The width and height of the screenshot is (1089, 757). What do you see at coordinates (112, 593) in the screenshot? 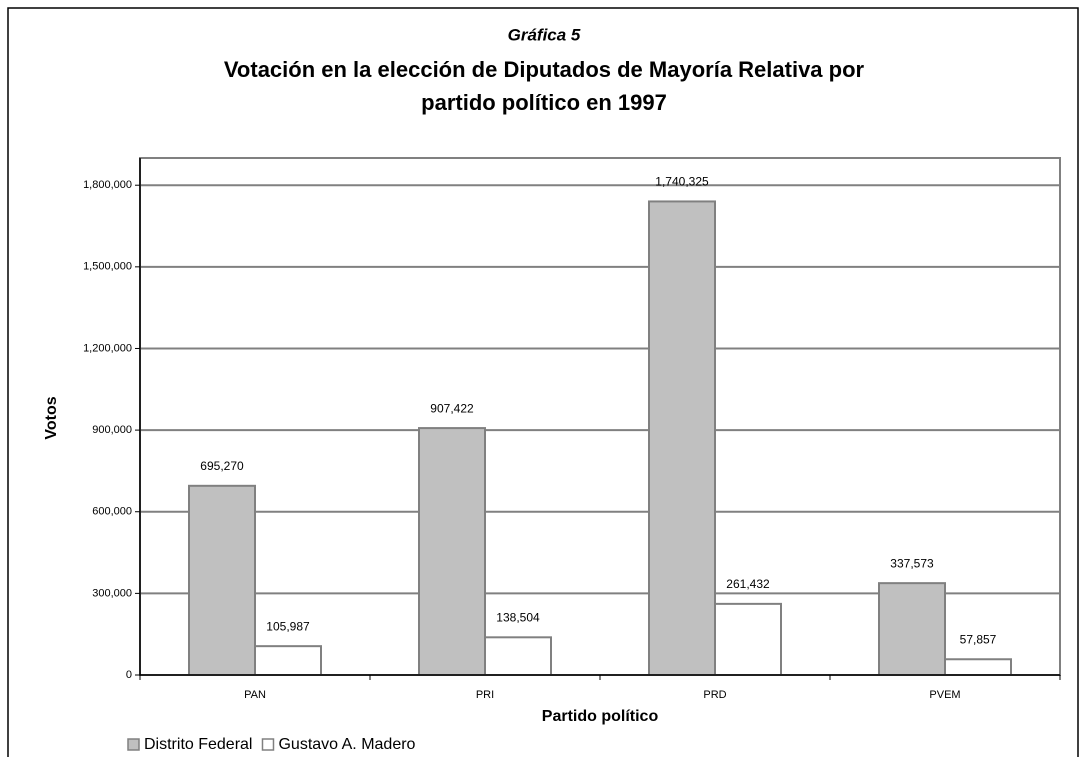
I see `y-tick-label: 300,000` at bounding box center [112, 593].